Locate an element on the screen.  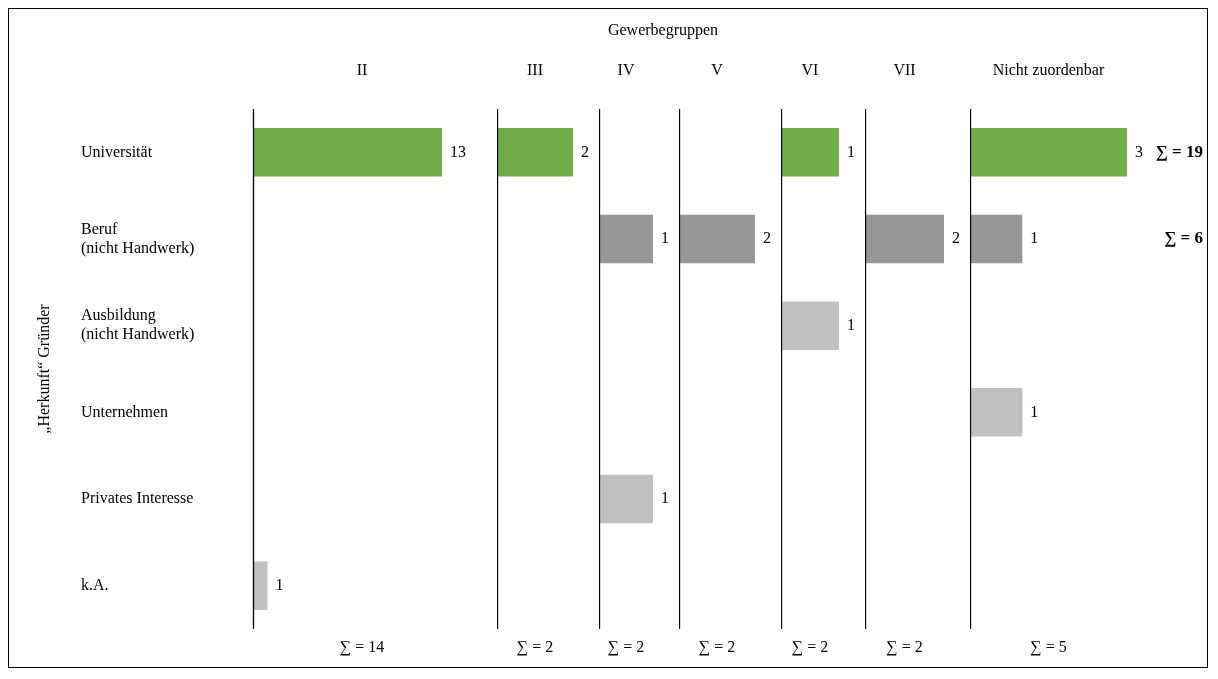
y-tick-label: Universität is located at coordinates (117, 151).